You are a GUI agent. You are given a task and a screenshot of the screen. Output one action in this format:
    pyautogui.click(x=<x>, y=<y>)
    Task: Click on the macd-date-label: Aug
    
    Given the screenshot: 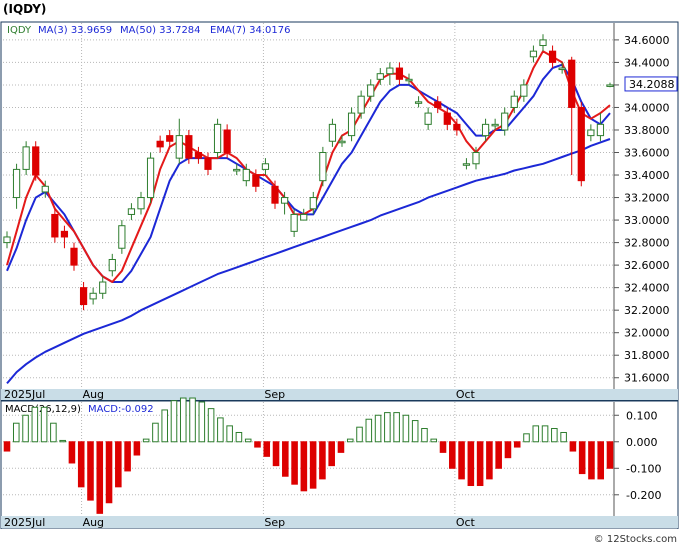 What is the action you would take?
    pyautogui.click(x=93, y=522)
    